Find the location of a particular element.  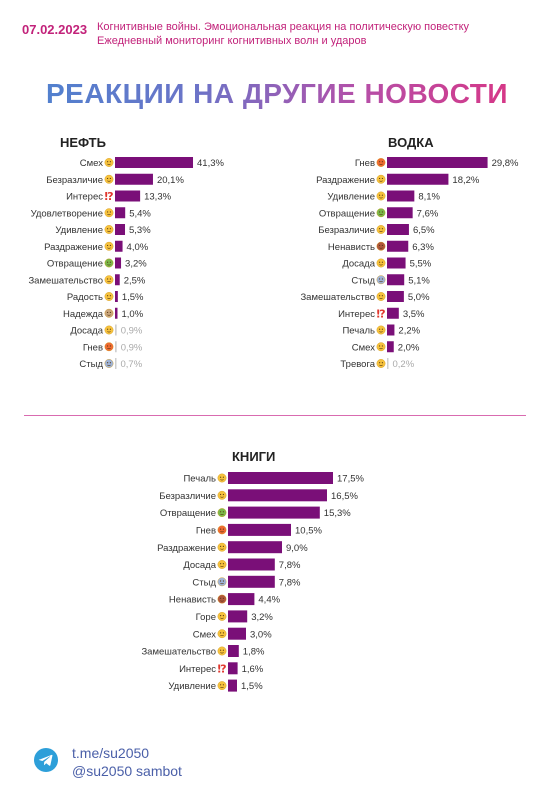

value-label: 16,5% is located at coordinates (344, 496).